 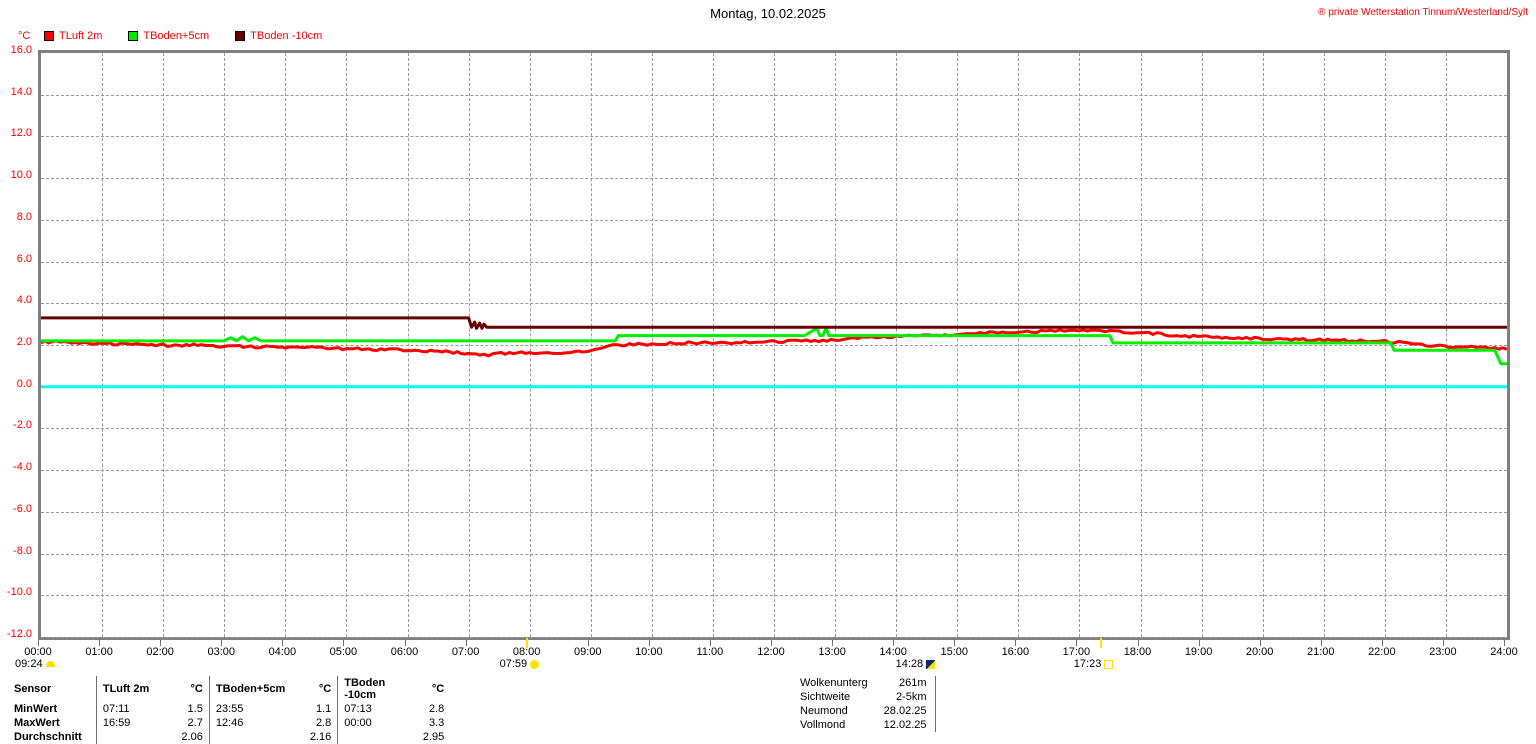 I want to click on table-row-min: MinWert 07:11 1.5 23:55 1.1 07:13 2.8, so click(x=229, y=709).